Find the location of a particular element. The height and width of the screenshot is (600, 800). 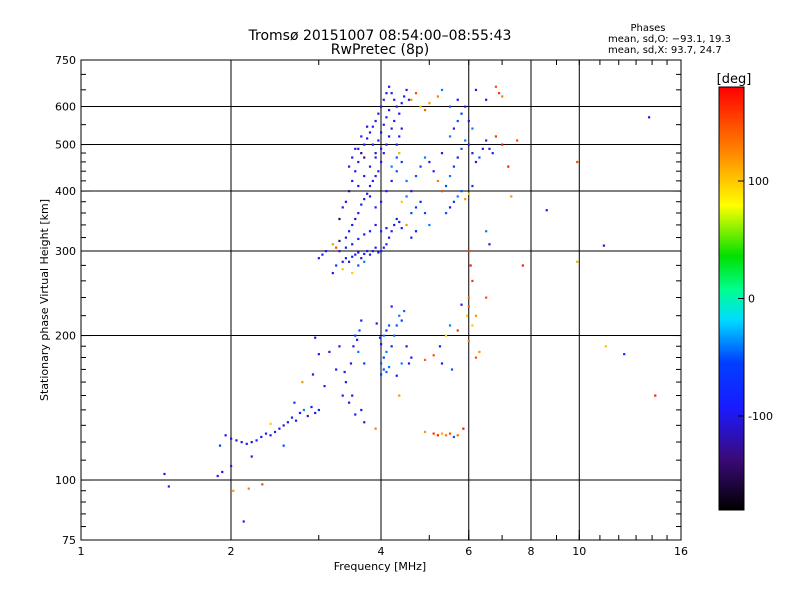

chart-subtitle: RwPretec (8p) is located at coordinates (380, 50).